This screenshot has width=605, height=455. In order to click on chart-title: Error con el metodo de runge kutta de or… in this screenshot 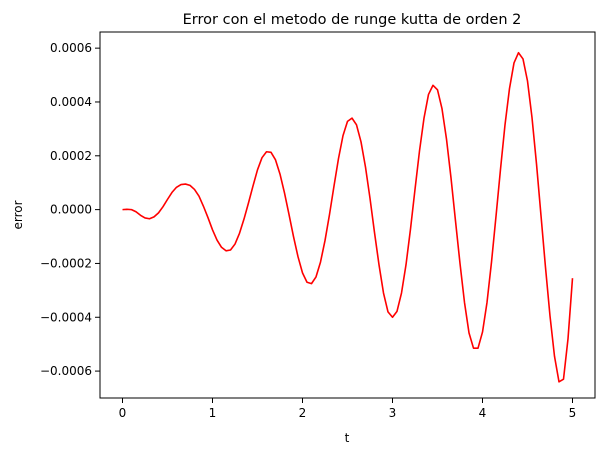, I will do `click(352, 20)`.